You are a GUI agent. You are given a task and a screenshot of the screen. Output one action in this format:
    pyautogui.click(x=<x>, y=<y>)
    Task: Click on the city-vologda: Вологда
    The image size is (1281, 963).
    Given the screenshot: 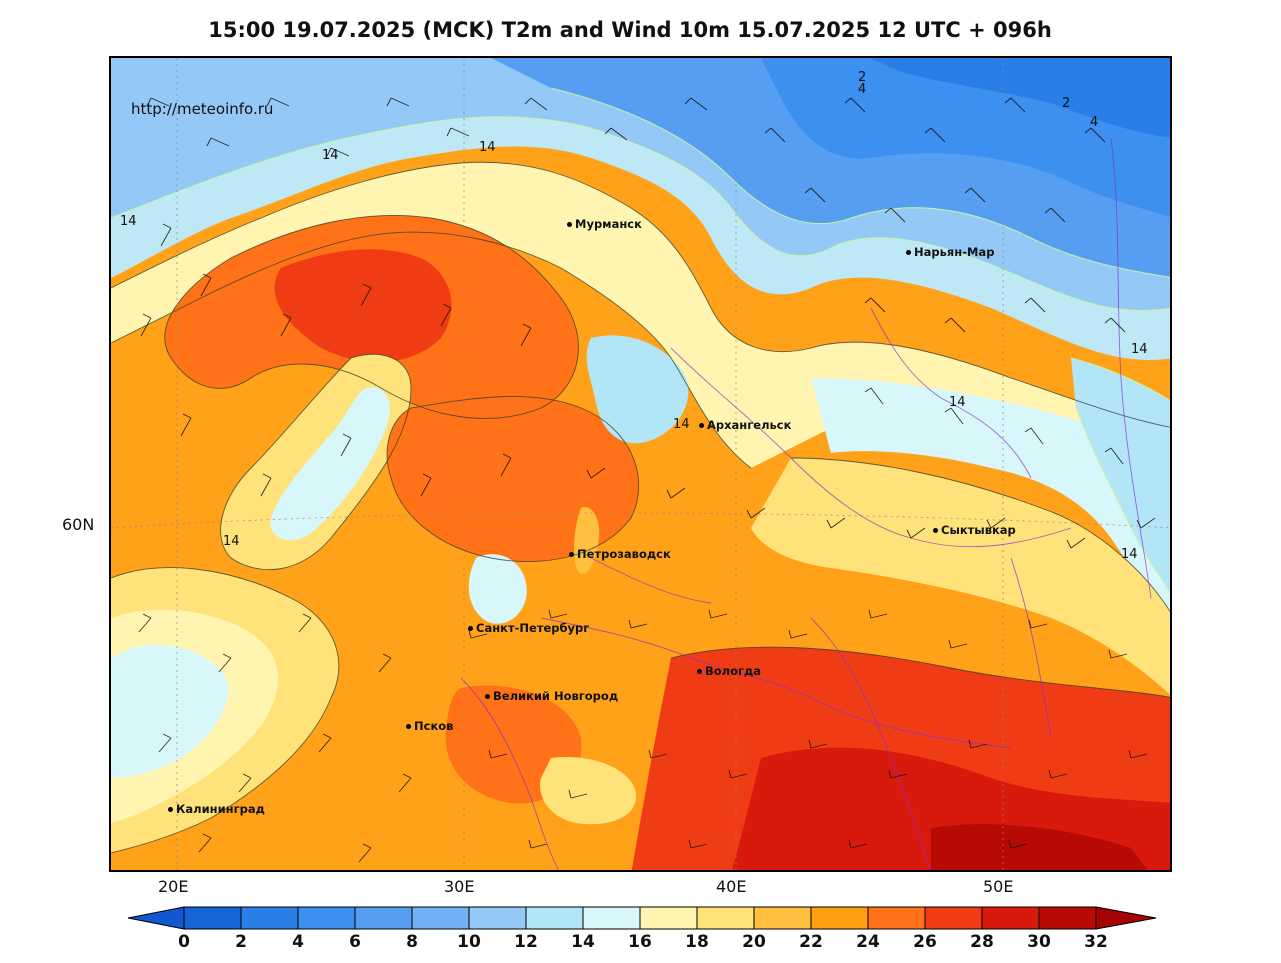 What is the action you would take?
    pyautogui.click(x=729, y=671)
    